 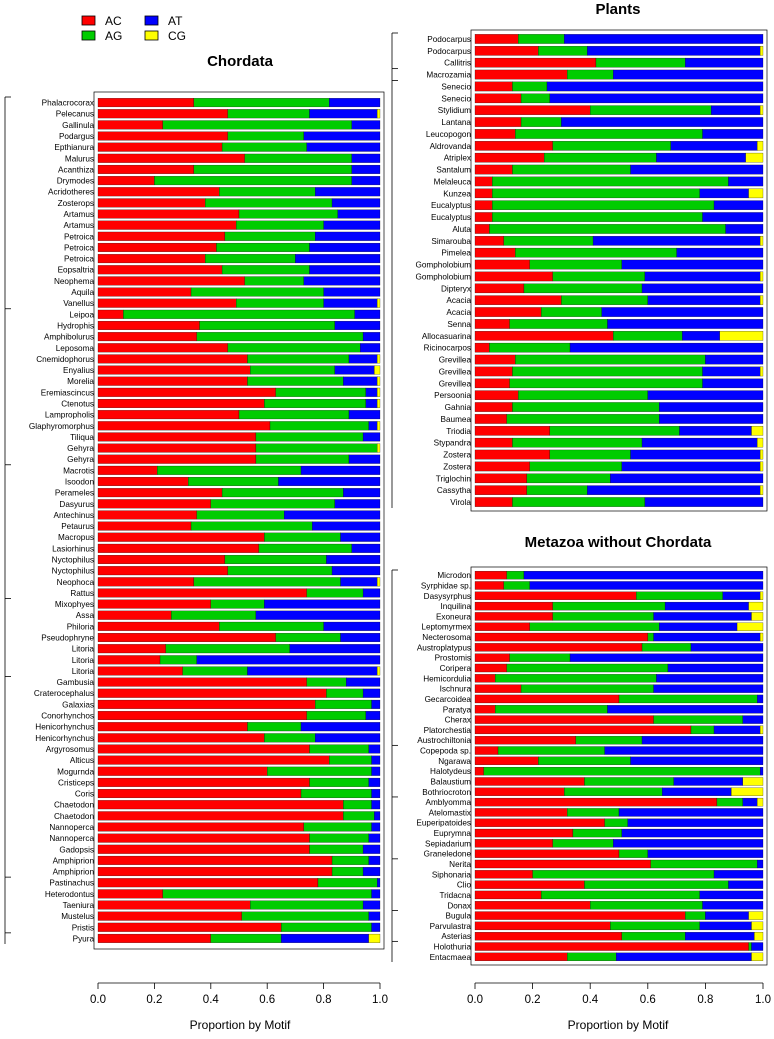 I want to click on category-label: Macrozamia, so click(x=448, y=75).